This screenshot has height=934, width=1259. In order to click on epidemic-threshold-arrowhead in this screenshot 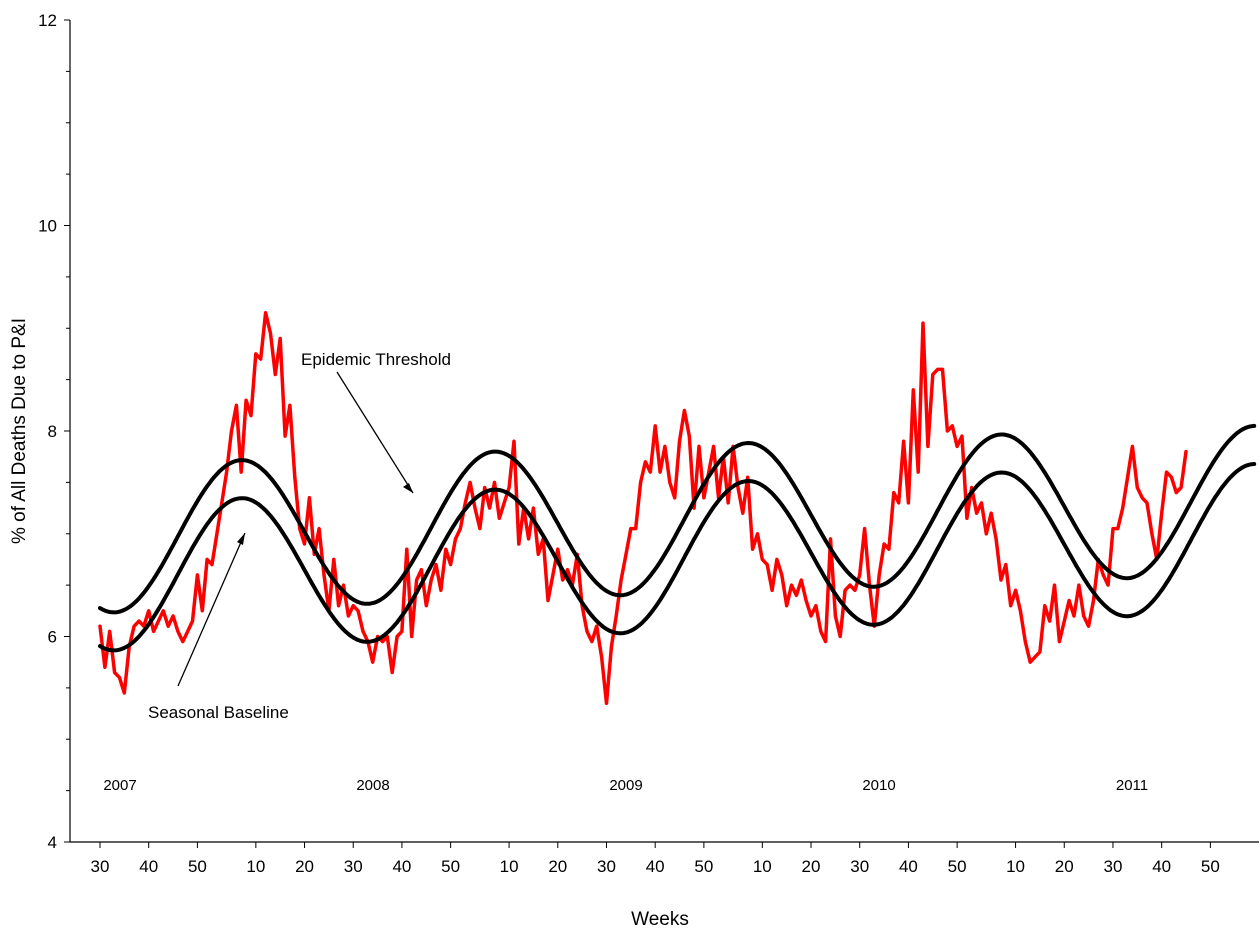, I will do `click(408, 488)`.